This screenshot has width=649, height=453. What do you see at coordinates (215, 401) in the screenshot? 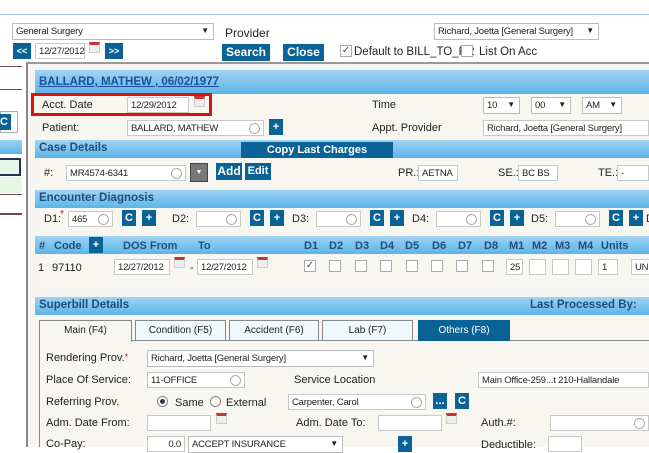
I see `external-radio` at bounding box center [215, 401].